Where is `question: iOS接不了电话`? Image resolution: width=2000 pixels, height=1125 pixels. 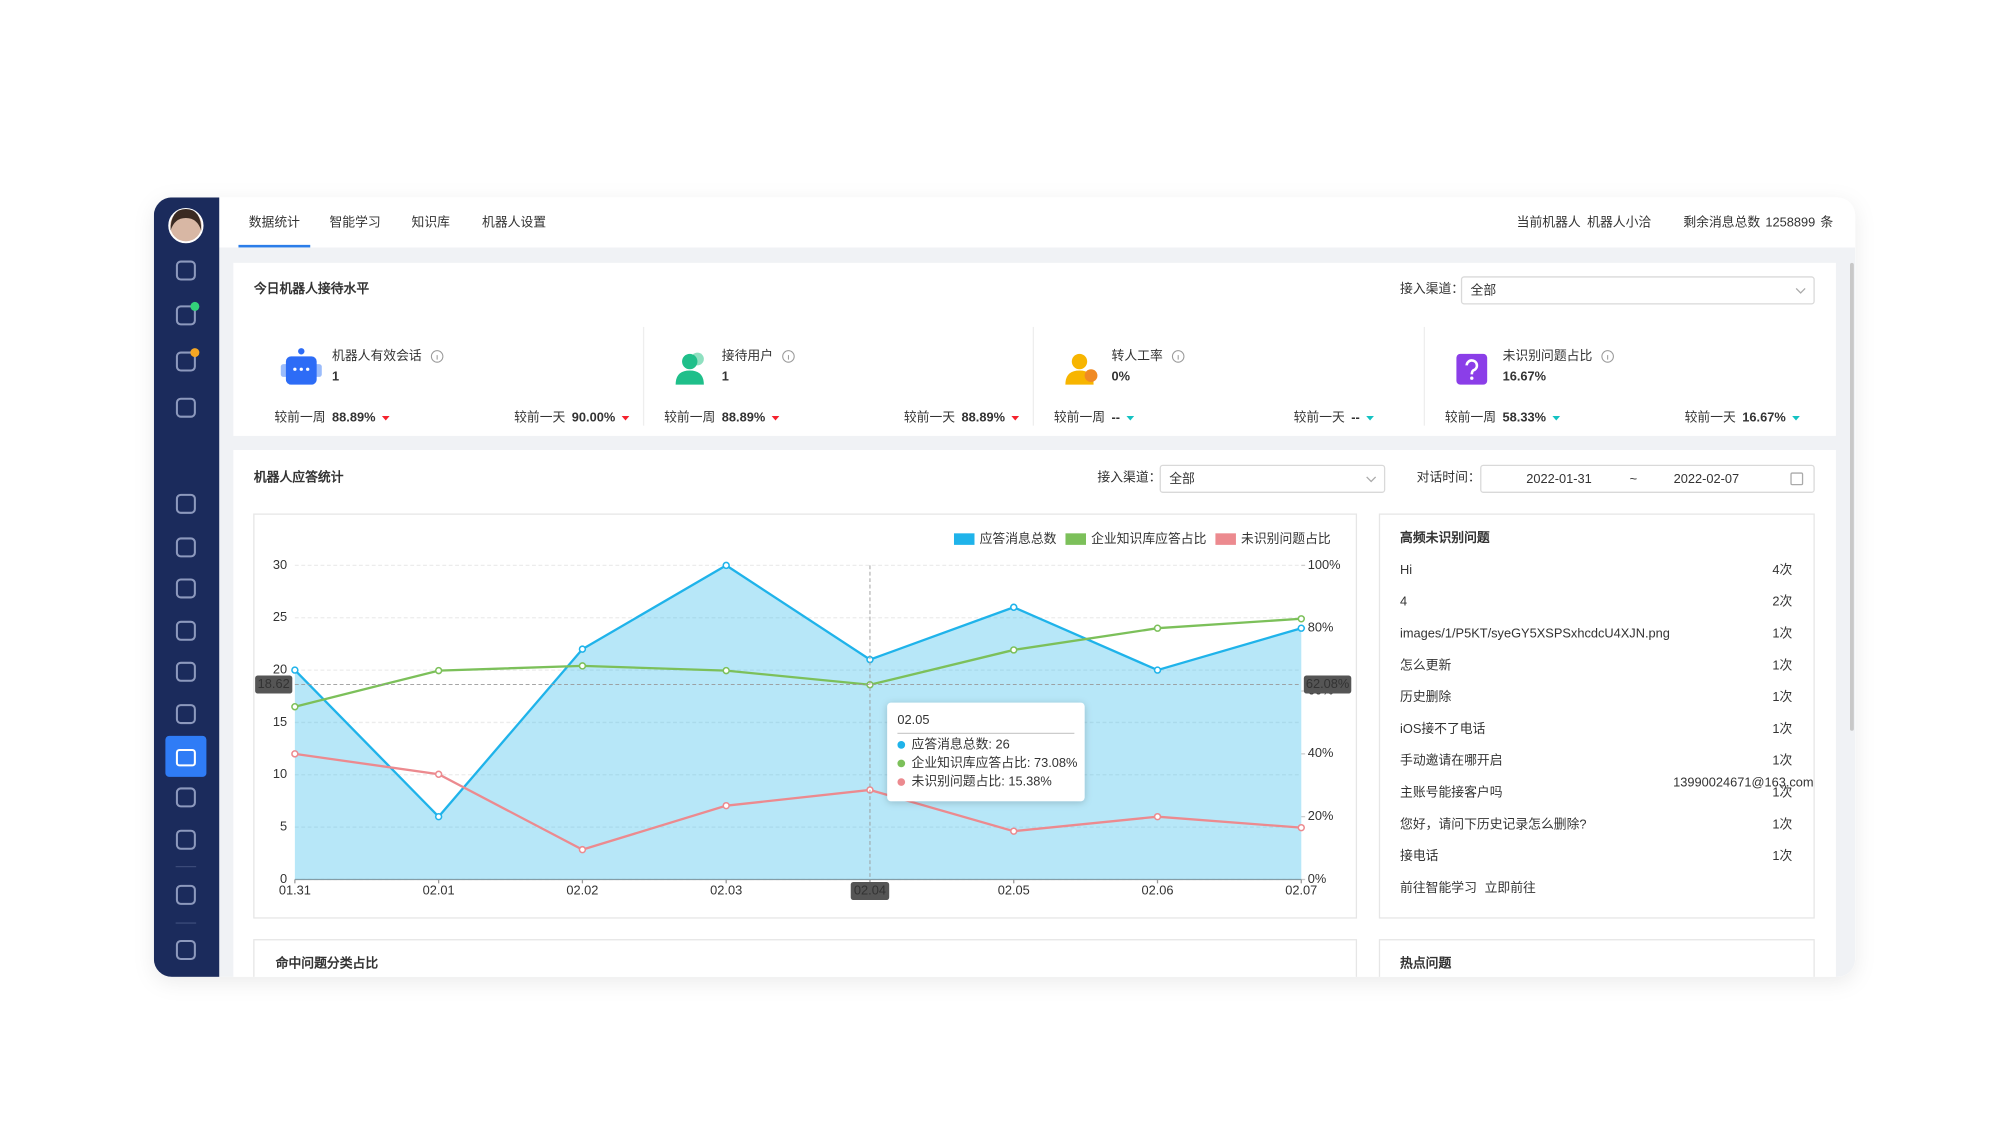
question: iOS接不了电话 is located at coordinates (1443, 728).